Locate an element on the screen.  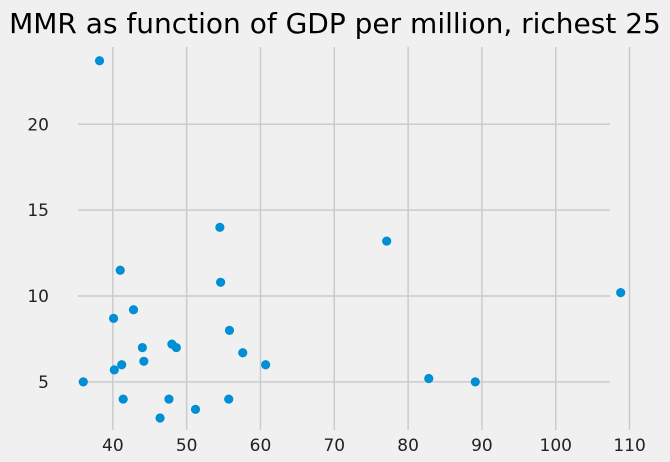
x-tick-label: 60 is located at coordinates (261, 446).